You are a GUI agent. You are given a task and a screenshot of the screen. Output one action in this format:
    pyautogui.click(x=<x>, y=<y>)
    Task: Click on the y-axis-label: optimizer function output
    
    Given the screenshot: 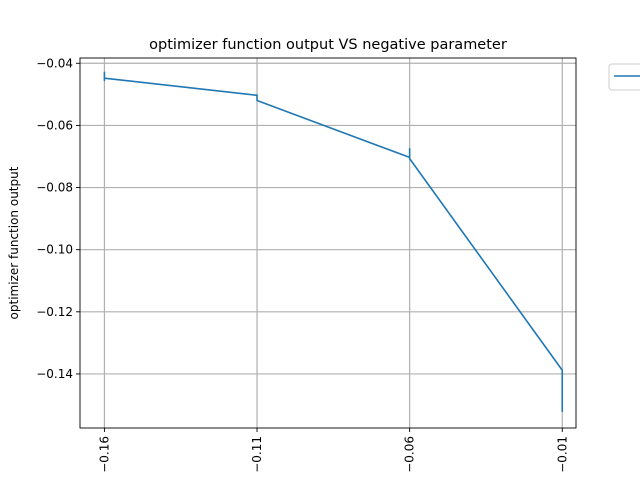 What is the action you would take?
    pyautogui.click(x=14, y=242)
    